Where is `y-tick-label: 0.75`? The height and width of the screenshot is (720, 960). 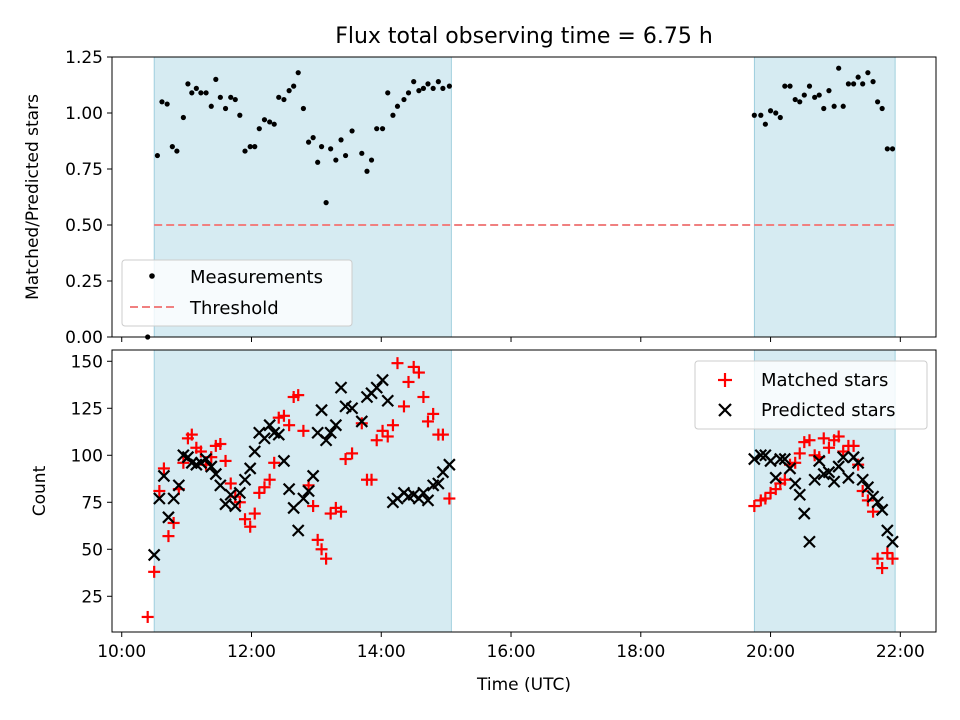 y-tick-label: 0.75 is located at coordinates (84, 170).